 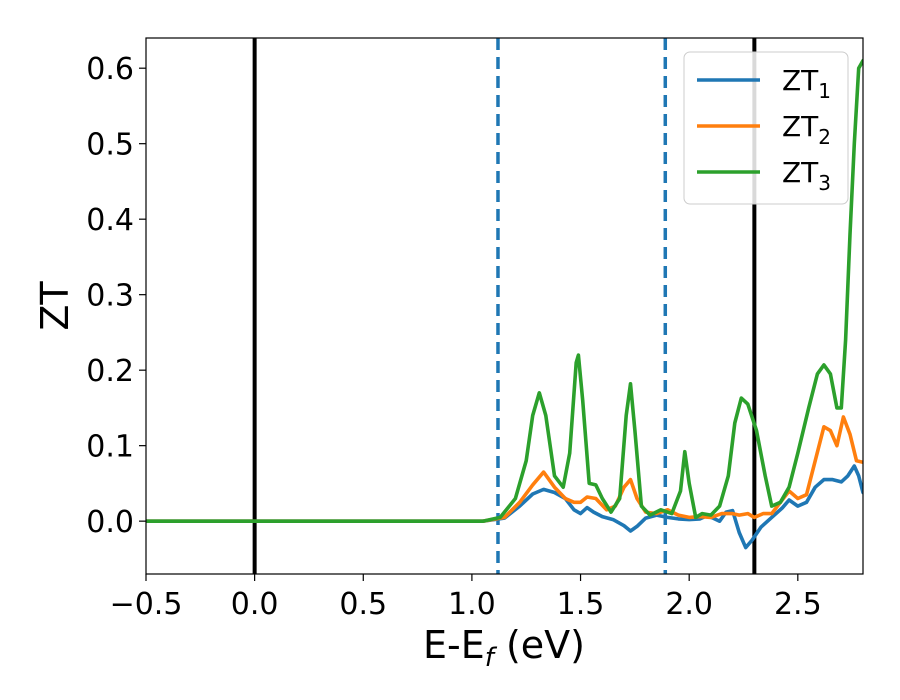 What do you see at coordinates (110, 296) in the screenshot?
I see `y-tick-label: 0.3` at bounding box center [110, 296].